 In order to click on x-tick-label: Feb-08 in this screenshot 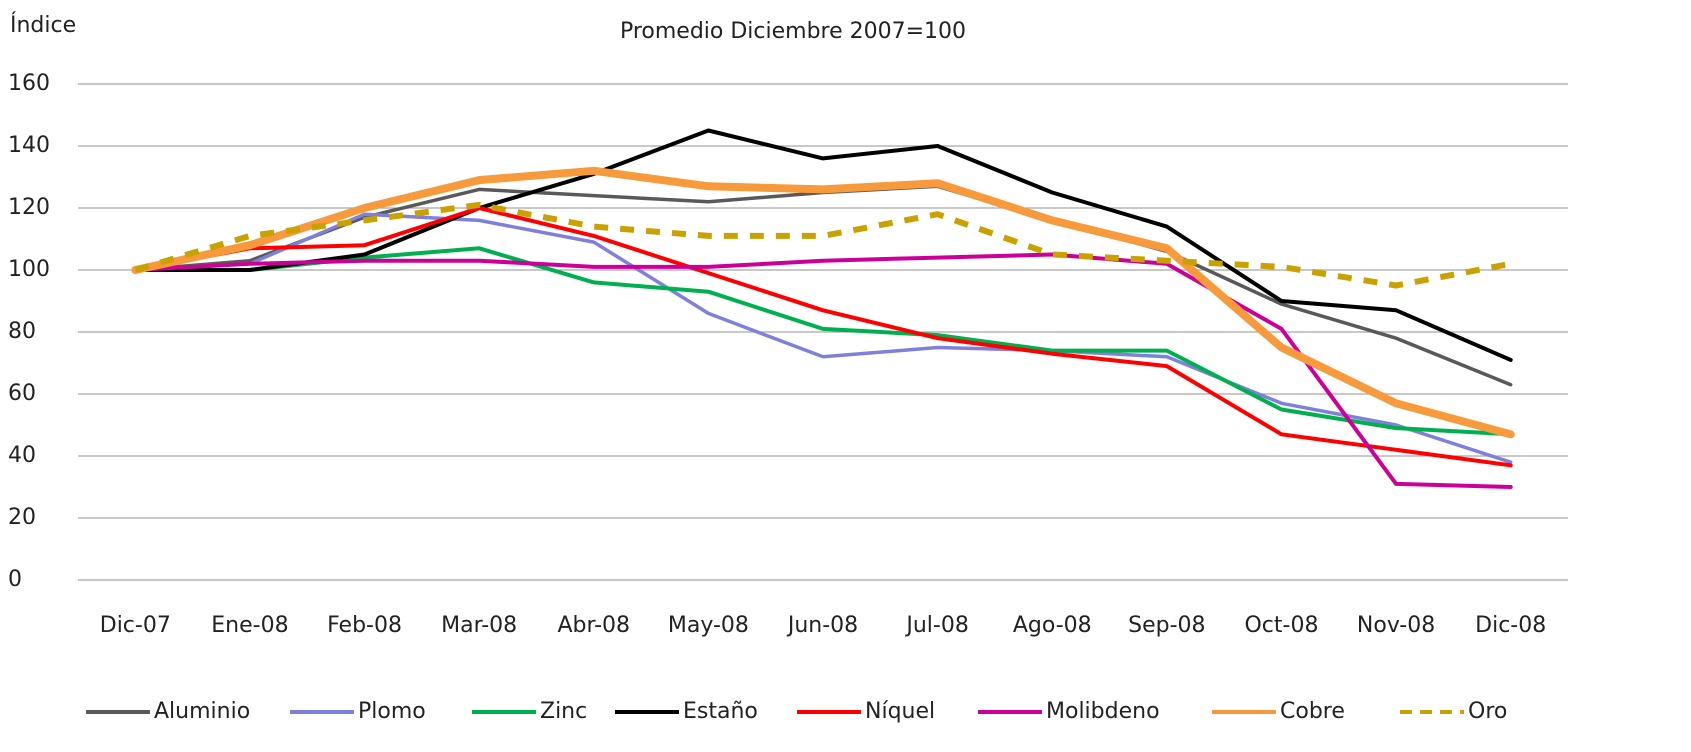, I will do `click(364, 625)`.